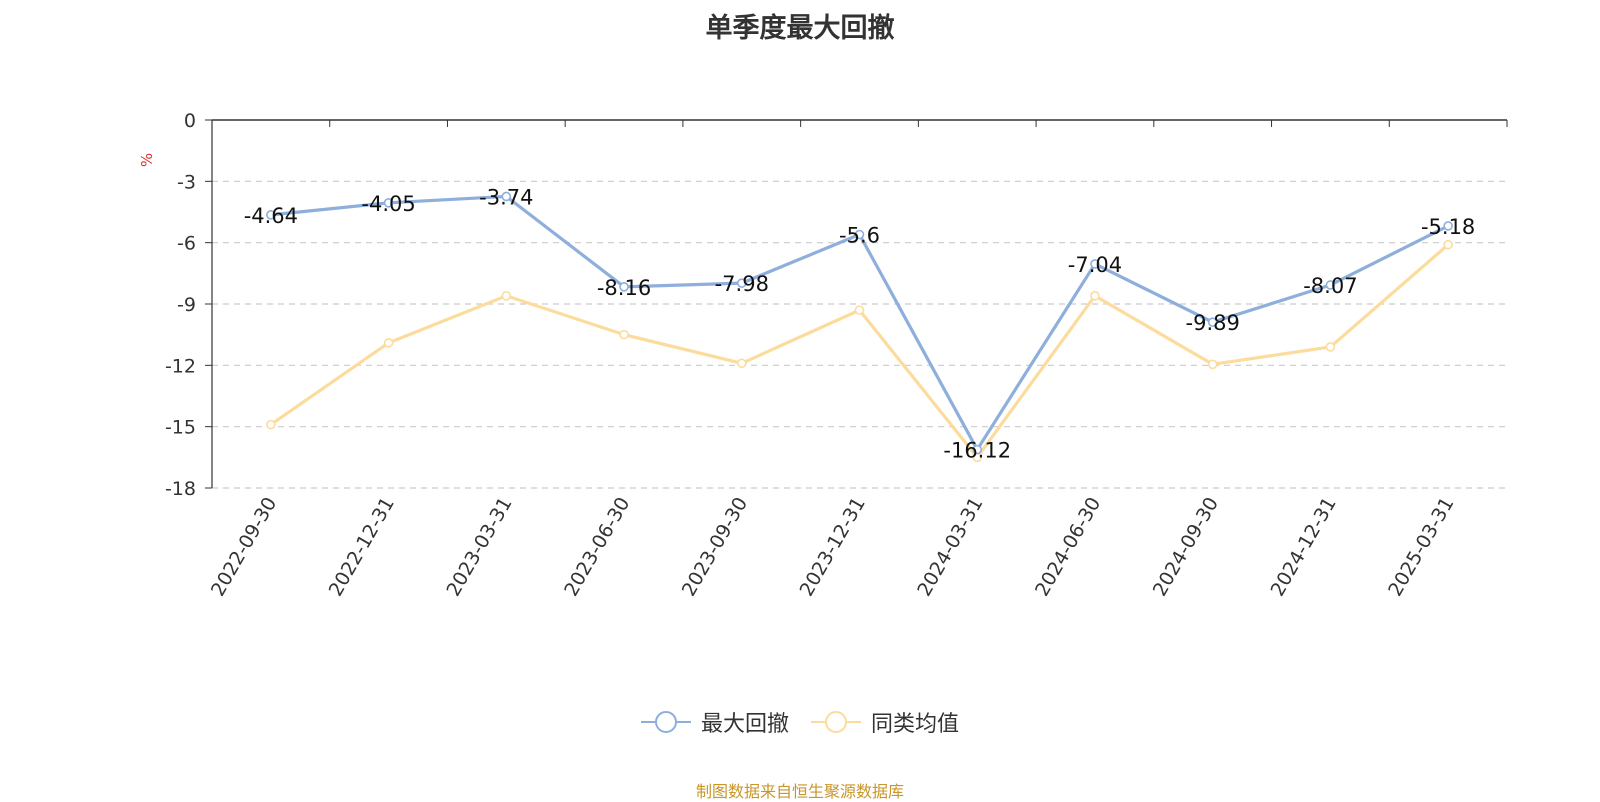 This screenshot has width=1600, height=802. I want to click on y-tick-label: -18, so click(180, 489).